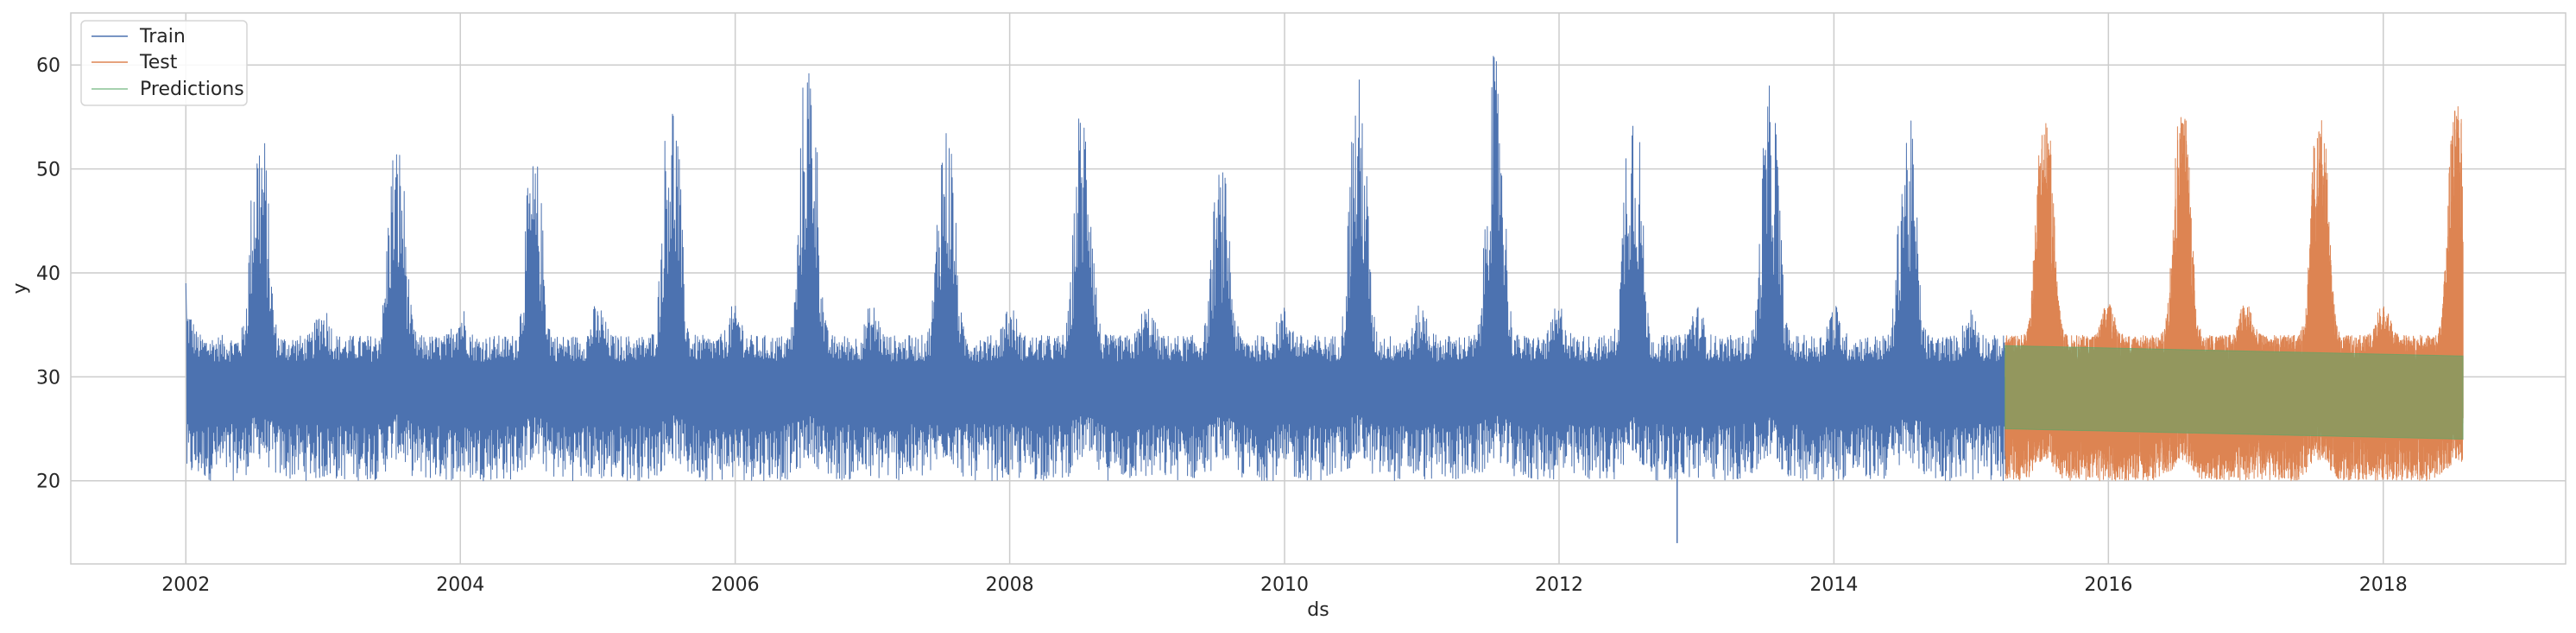 Image resolution: width=2576 pixels, height=633 pixels. Describe the element at coordinates (1833, 585) in the screenshot. I see `x-tick-label: 2014` at that location.